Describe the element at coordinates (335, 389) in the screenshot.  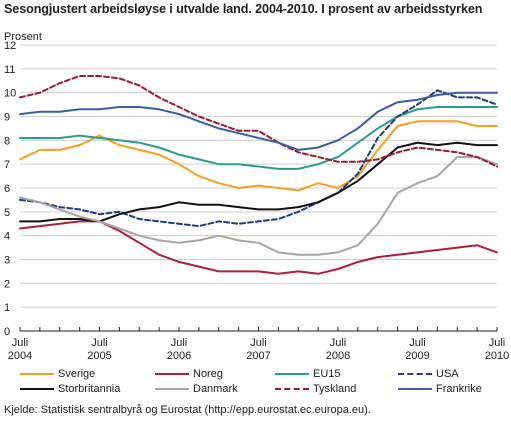
I see `legend-label: Tyskland` at that location.